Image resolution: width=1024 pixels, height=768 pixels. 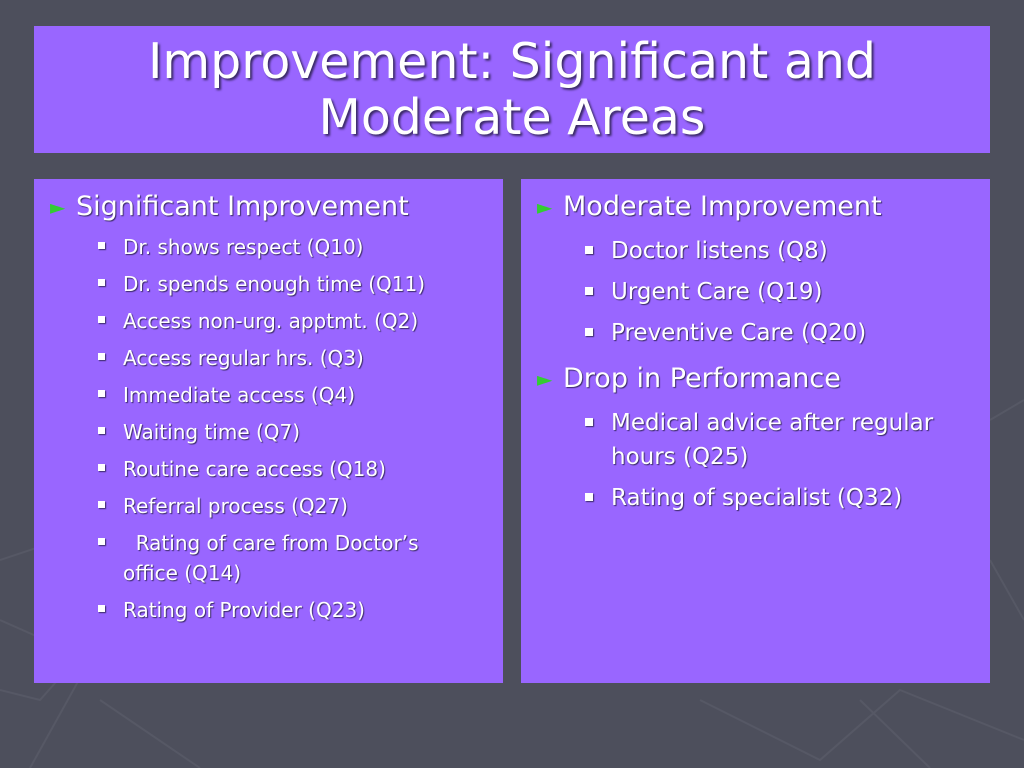 I want to click on list-item: Dr. shows respect (Q10), so click(x=293, y=247).